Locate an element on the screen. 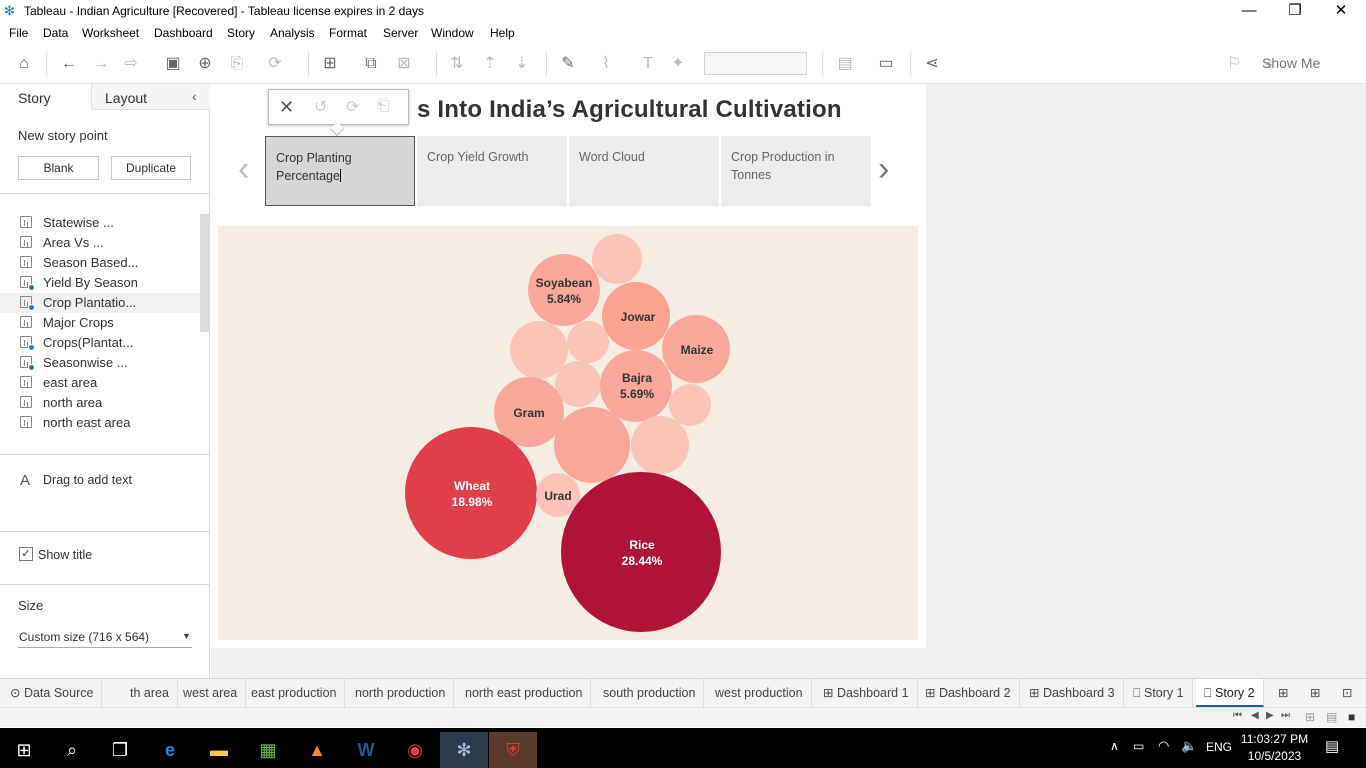 This screenshot has height=768, width=1366. show-me-icon: ≡ is located at coordinates (1270, 64).